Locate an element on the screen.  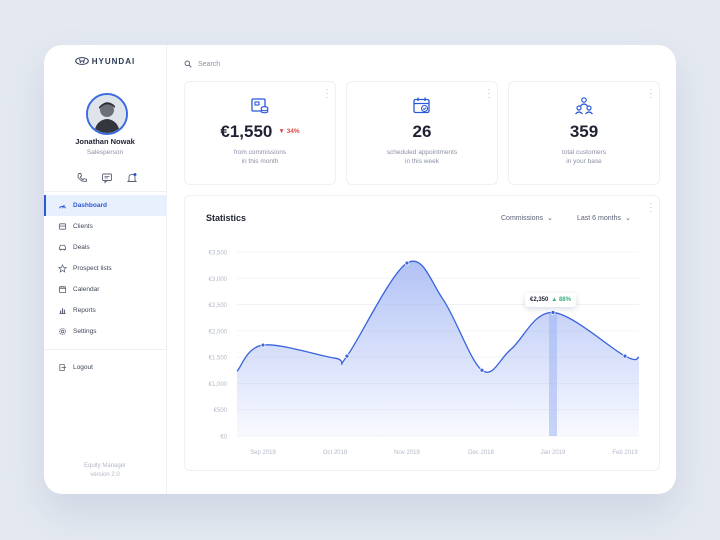
sidebar-item-label: Clients is located at coordinates (83, 226).